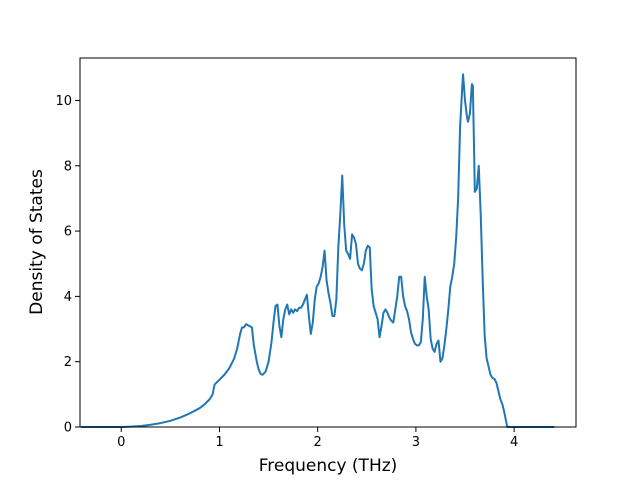 This screenshot has width=640, height=480. I want to click on x-axis: 0 1 2 3 4 Frequency (THz), so click(317, 451).